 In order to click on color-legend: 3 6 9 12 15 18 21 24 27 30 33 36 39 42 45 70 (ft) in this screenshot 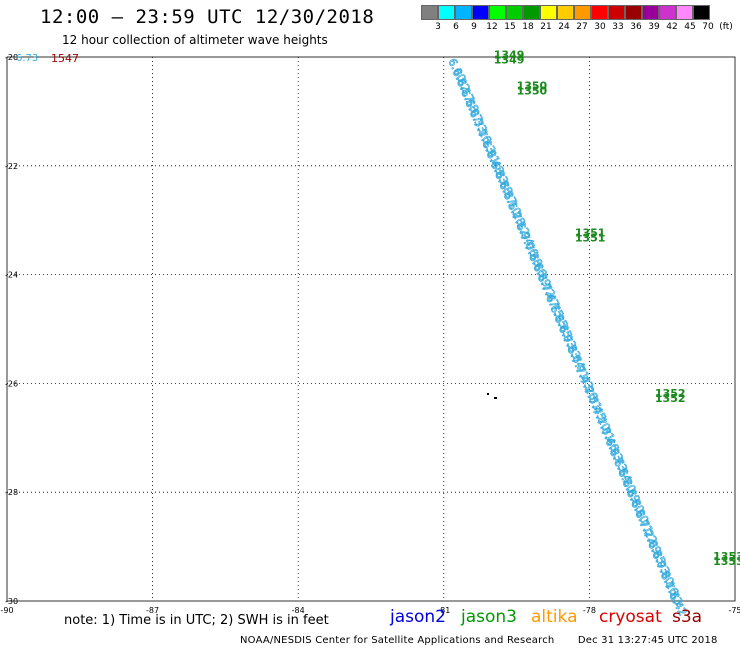, I will do `click(577, 21)`.